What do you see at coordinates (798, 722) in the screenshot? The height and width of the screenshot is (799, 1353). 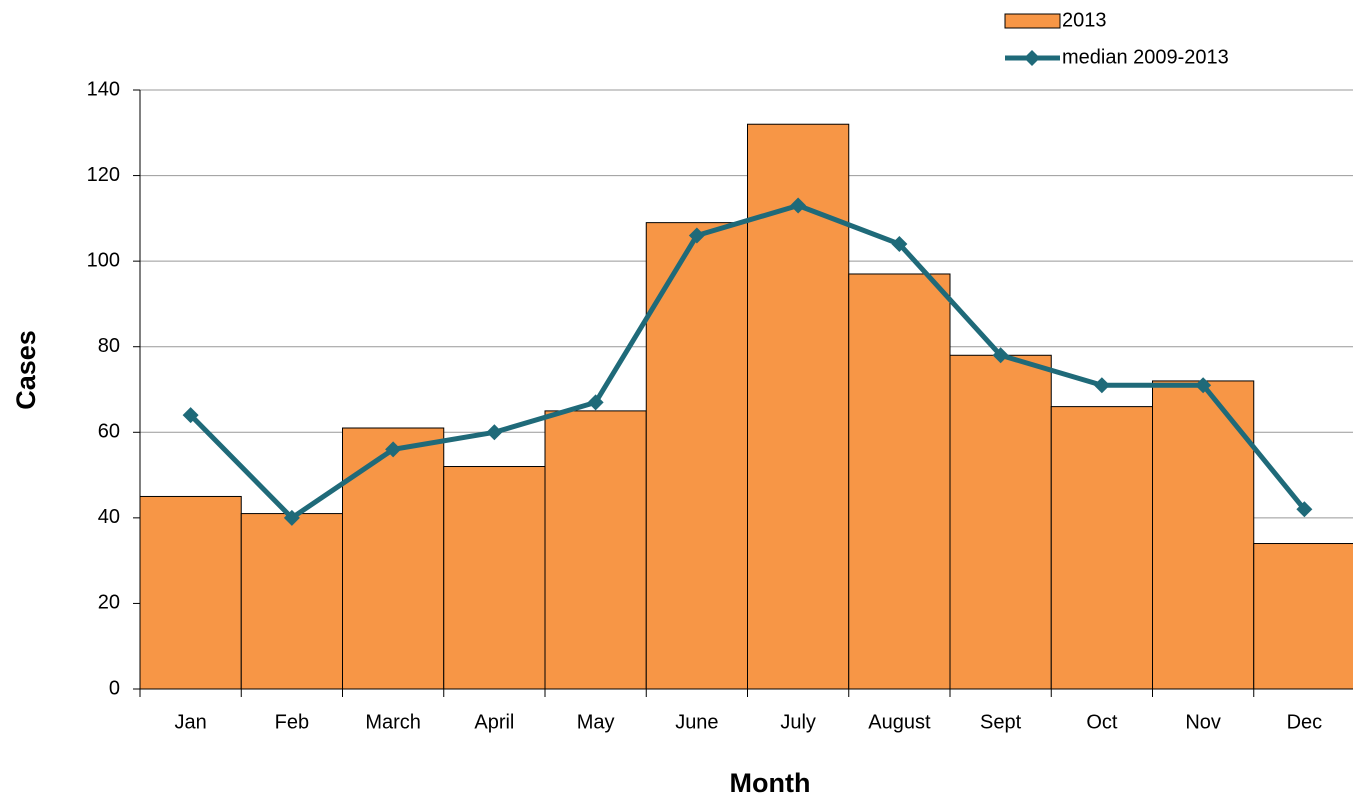 I see `x-tick-label: July` at bounding box center [798, 722].